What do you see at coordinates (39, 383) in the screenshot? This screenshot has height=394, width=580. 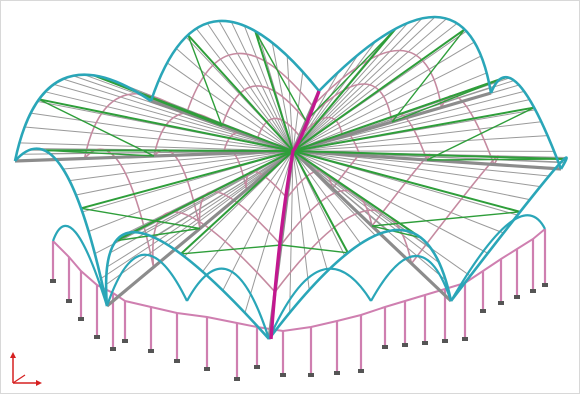 I see `axis-x-arrow` at bounding box center [39, 383].